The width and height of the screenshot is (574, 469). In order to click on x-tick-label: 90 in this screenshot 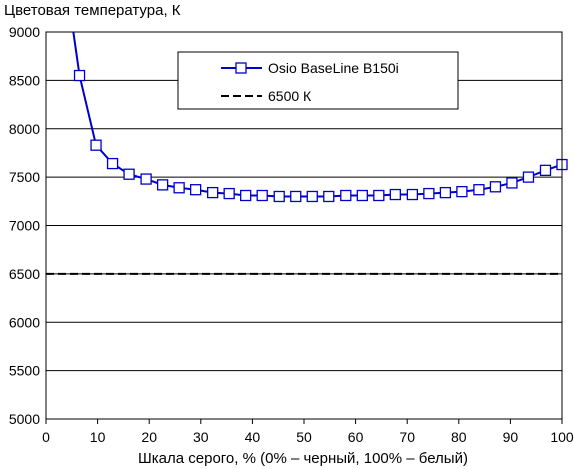, I will do `click(511, 437)`.